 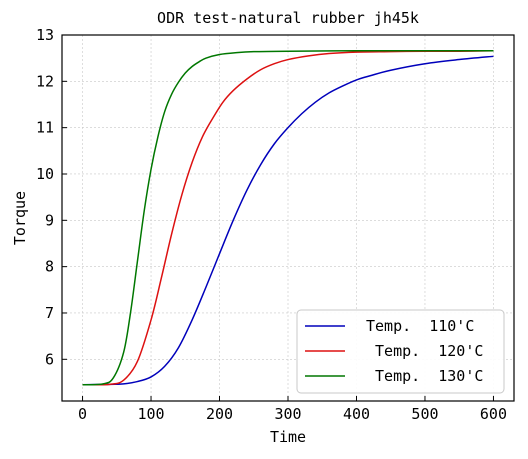 I want to click on legend-box, so click(x=400, y=351).